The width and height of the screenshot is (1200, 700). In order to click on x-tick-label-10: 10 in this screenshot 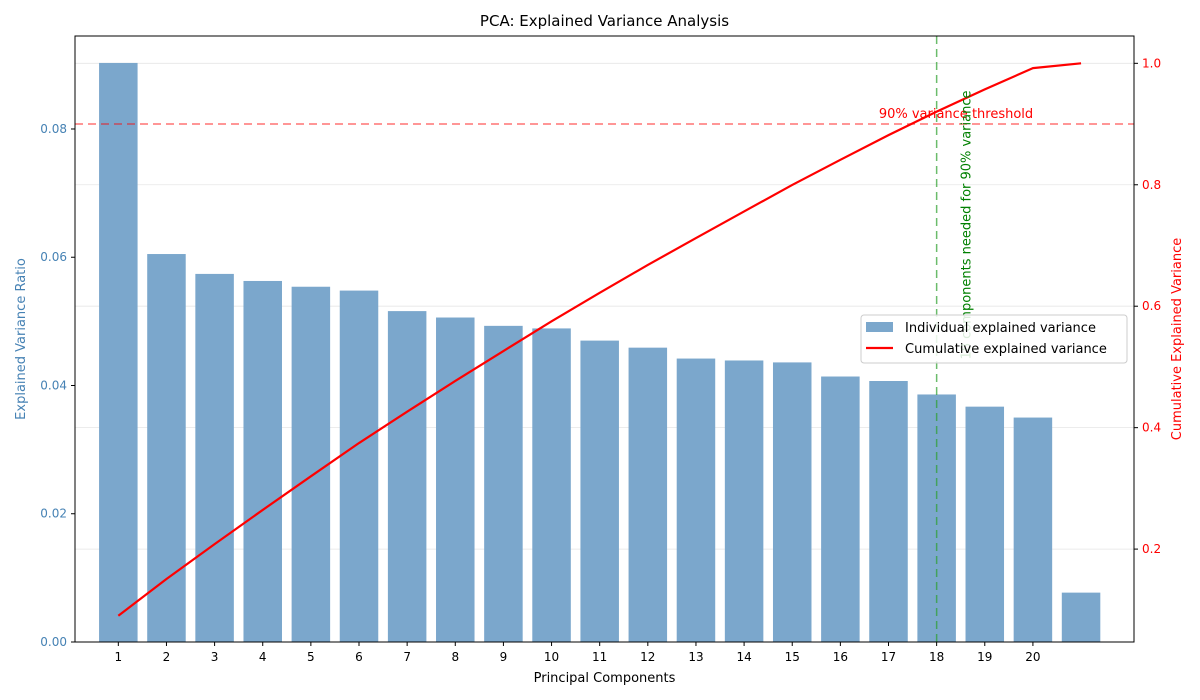, I will do `click(551, 657)`.